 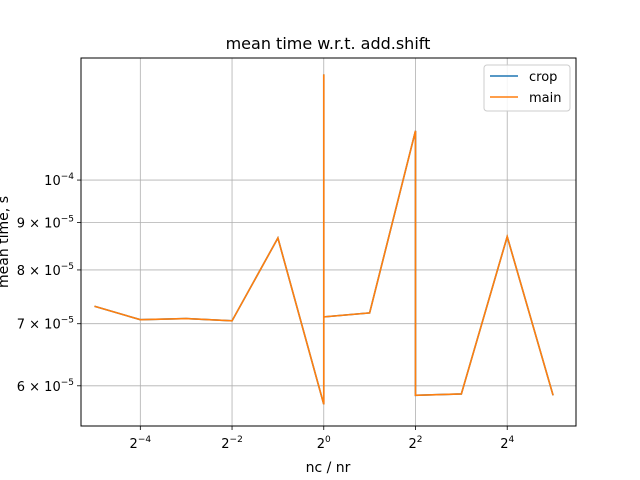 I want to click on y-axis: 6 × 10−5 7 × 10−5 8 × 10−5 9 × 10−5 10−4, so click(x=49, y=283).